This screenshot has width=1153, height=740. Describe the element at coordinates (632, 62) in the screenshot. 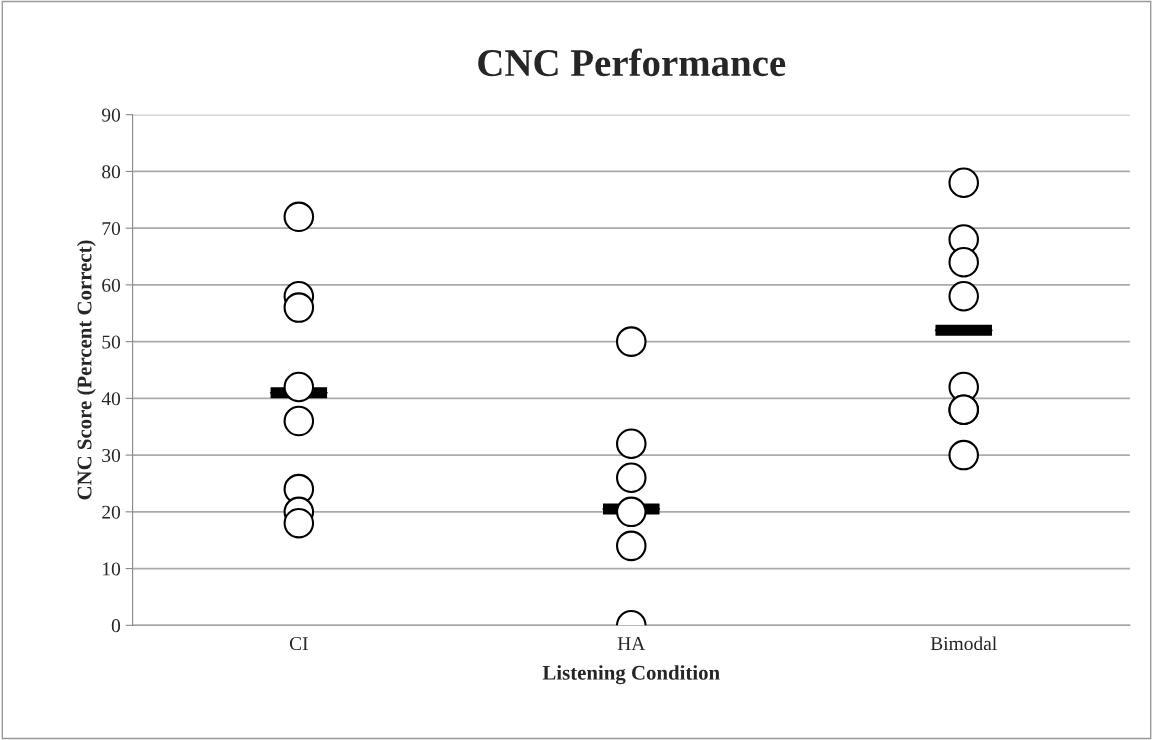

I see `chart-title: CNC Performance` at that location.